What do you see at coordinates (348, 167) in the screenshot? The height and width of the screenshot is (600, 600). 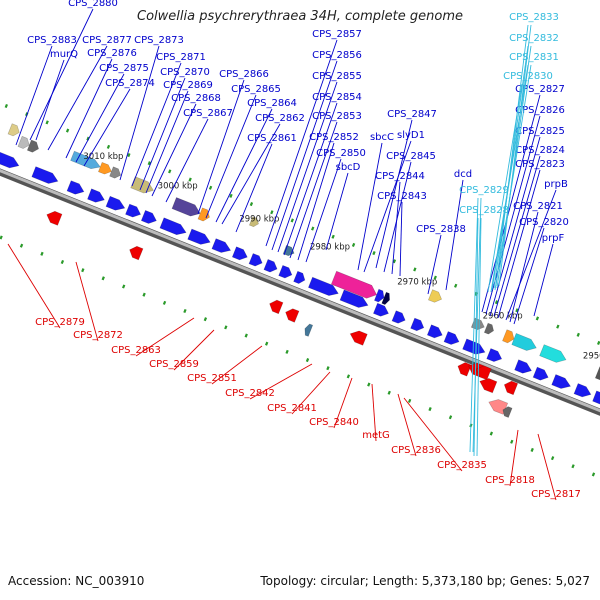 I see `label-forward-gene: sbcD` at bounding box center [348, 167].